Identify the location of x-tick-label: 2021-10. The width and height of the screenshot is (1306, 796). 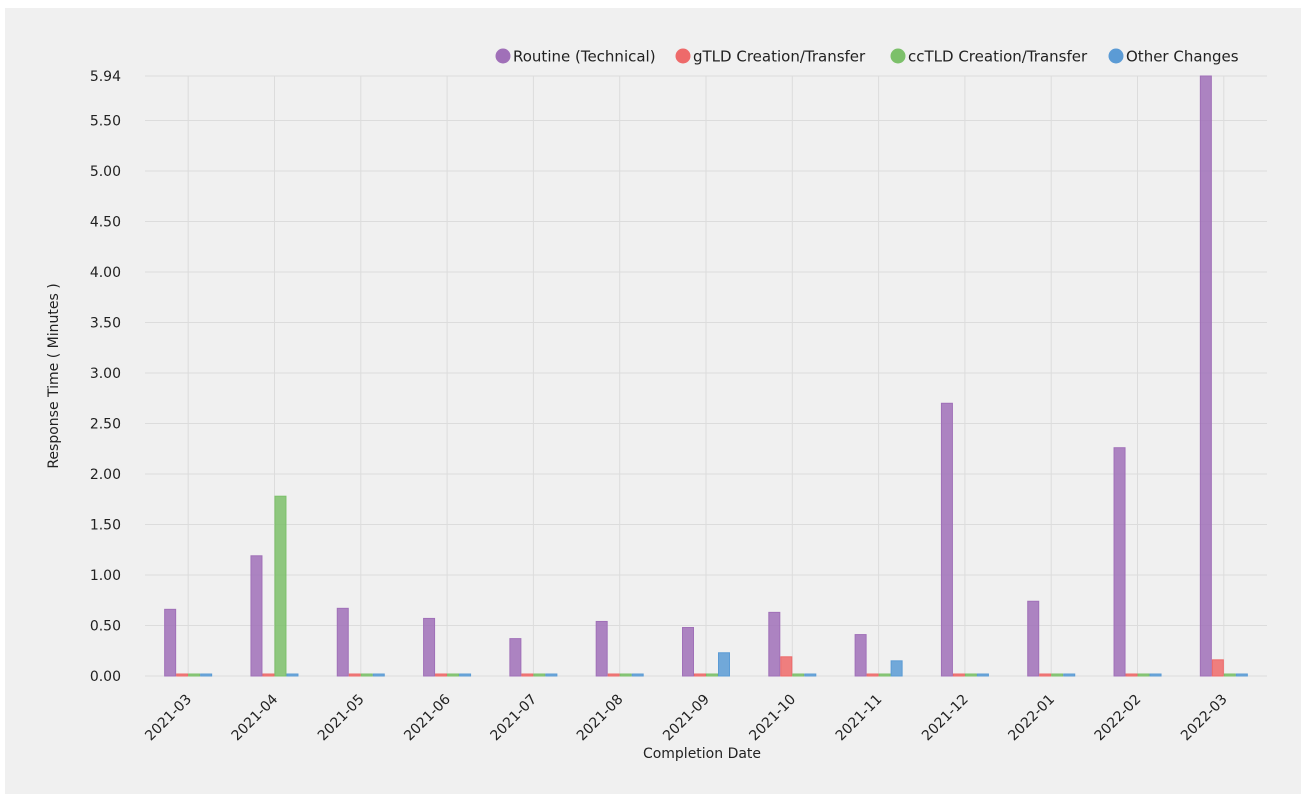
(772, 718).